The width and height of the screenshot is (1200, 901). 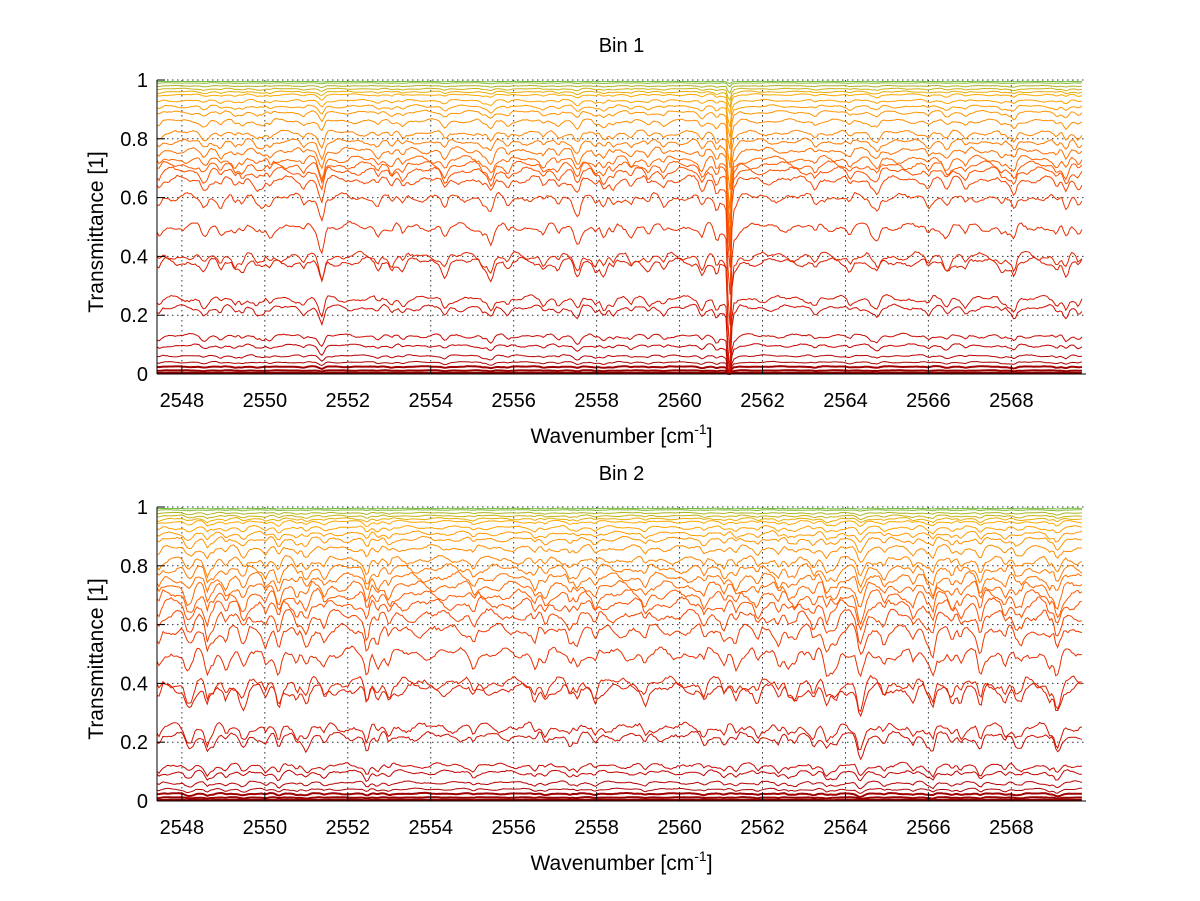 What do you see at coordinates (1011, 401) in the screenshot?
I see `x-tick-label: 2568` at bounding box center [1011, 401].